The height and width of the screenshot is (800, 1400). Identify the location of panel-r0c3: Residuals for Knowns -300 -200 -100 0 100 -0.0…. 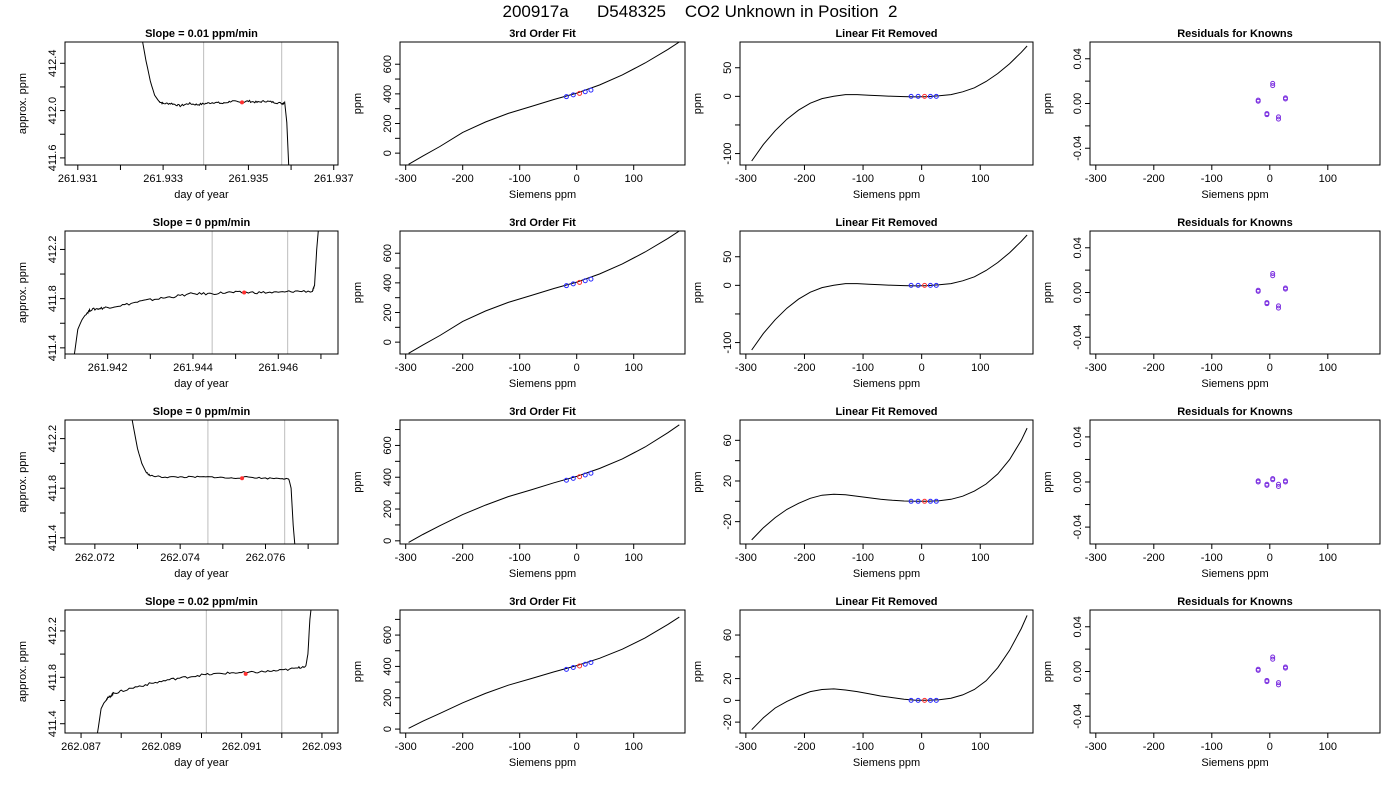
(1211, 114).